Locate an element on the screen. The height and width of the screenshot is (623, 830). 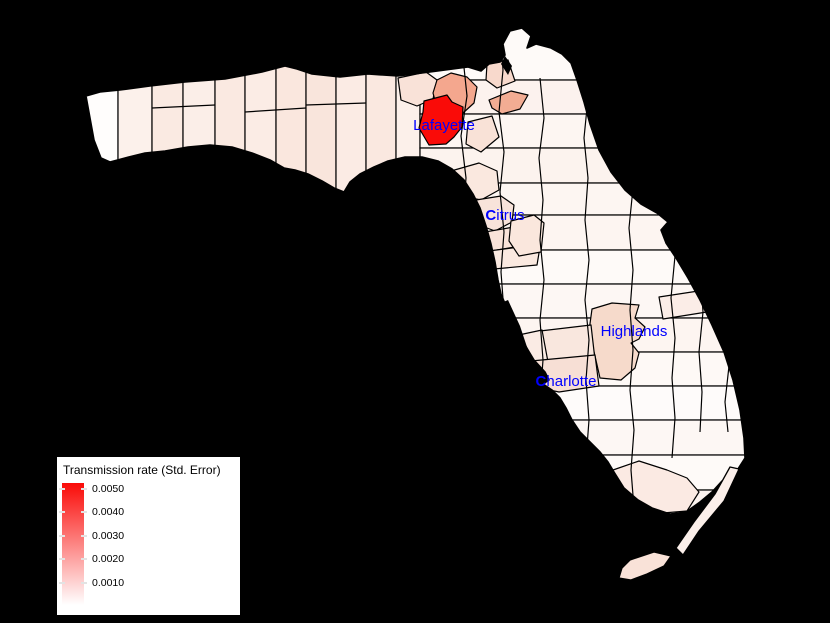
county-alachua is located at coordinates (482, 134).